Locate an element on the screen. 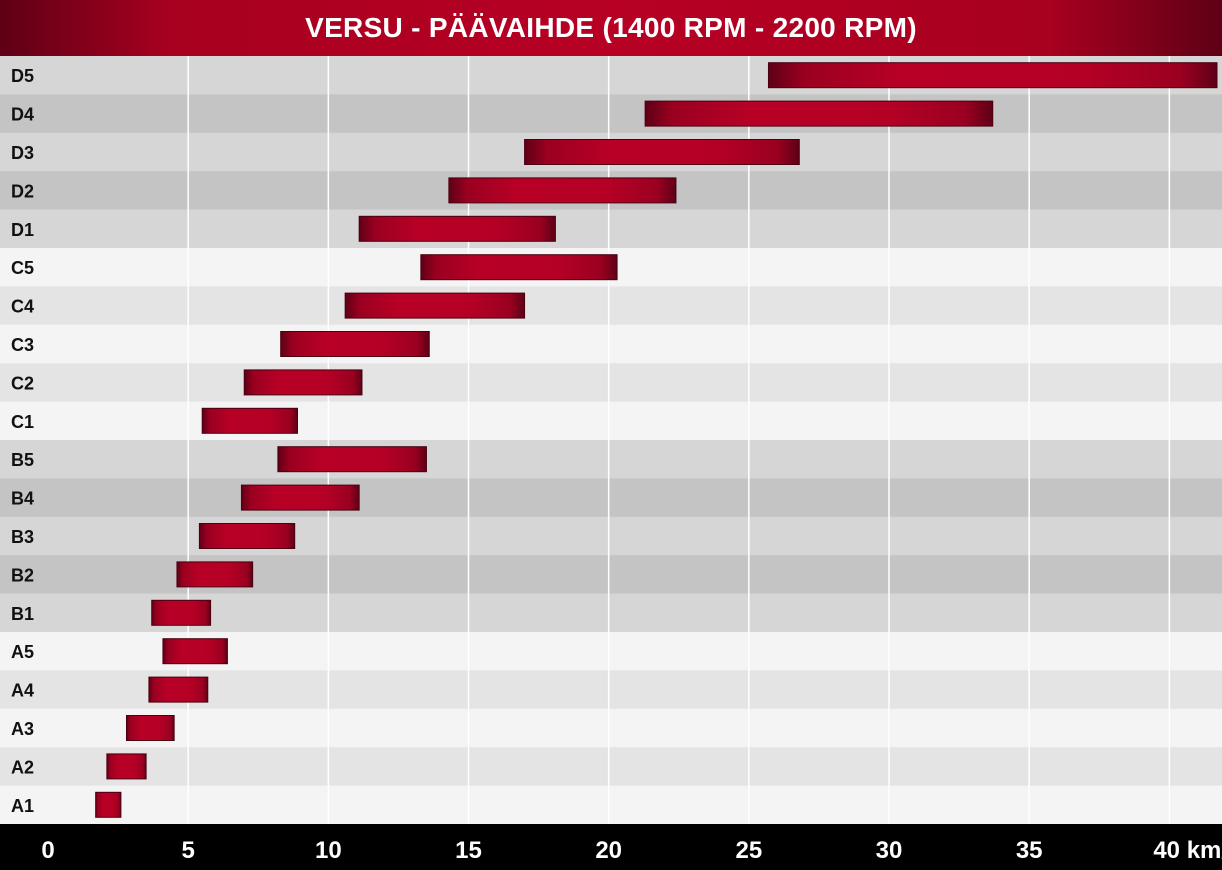  bar-a5 is located at coordinates (195, 651).